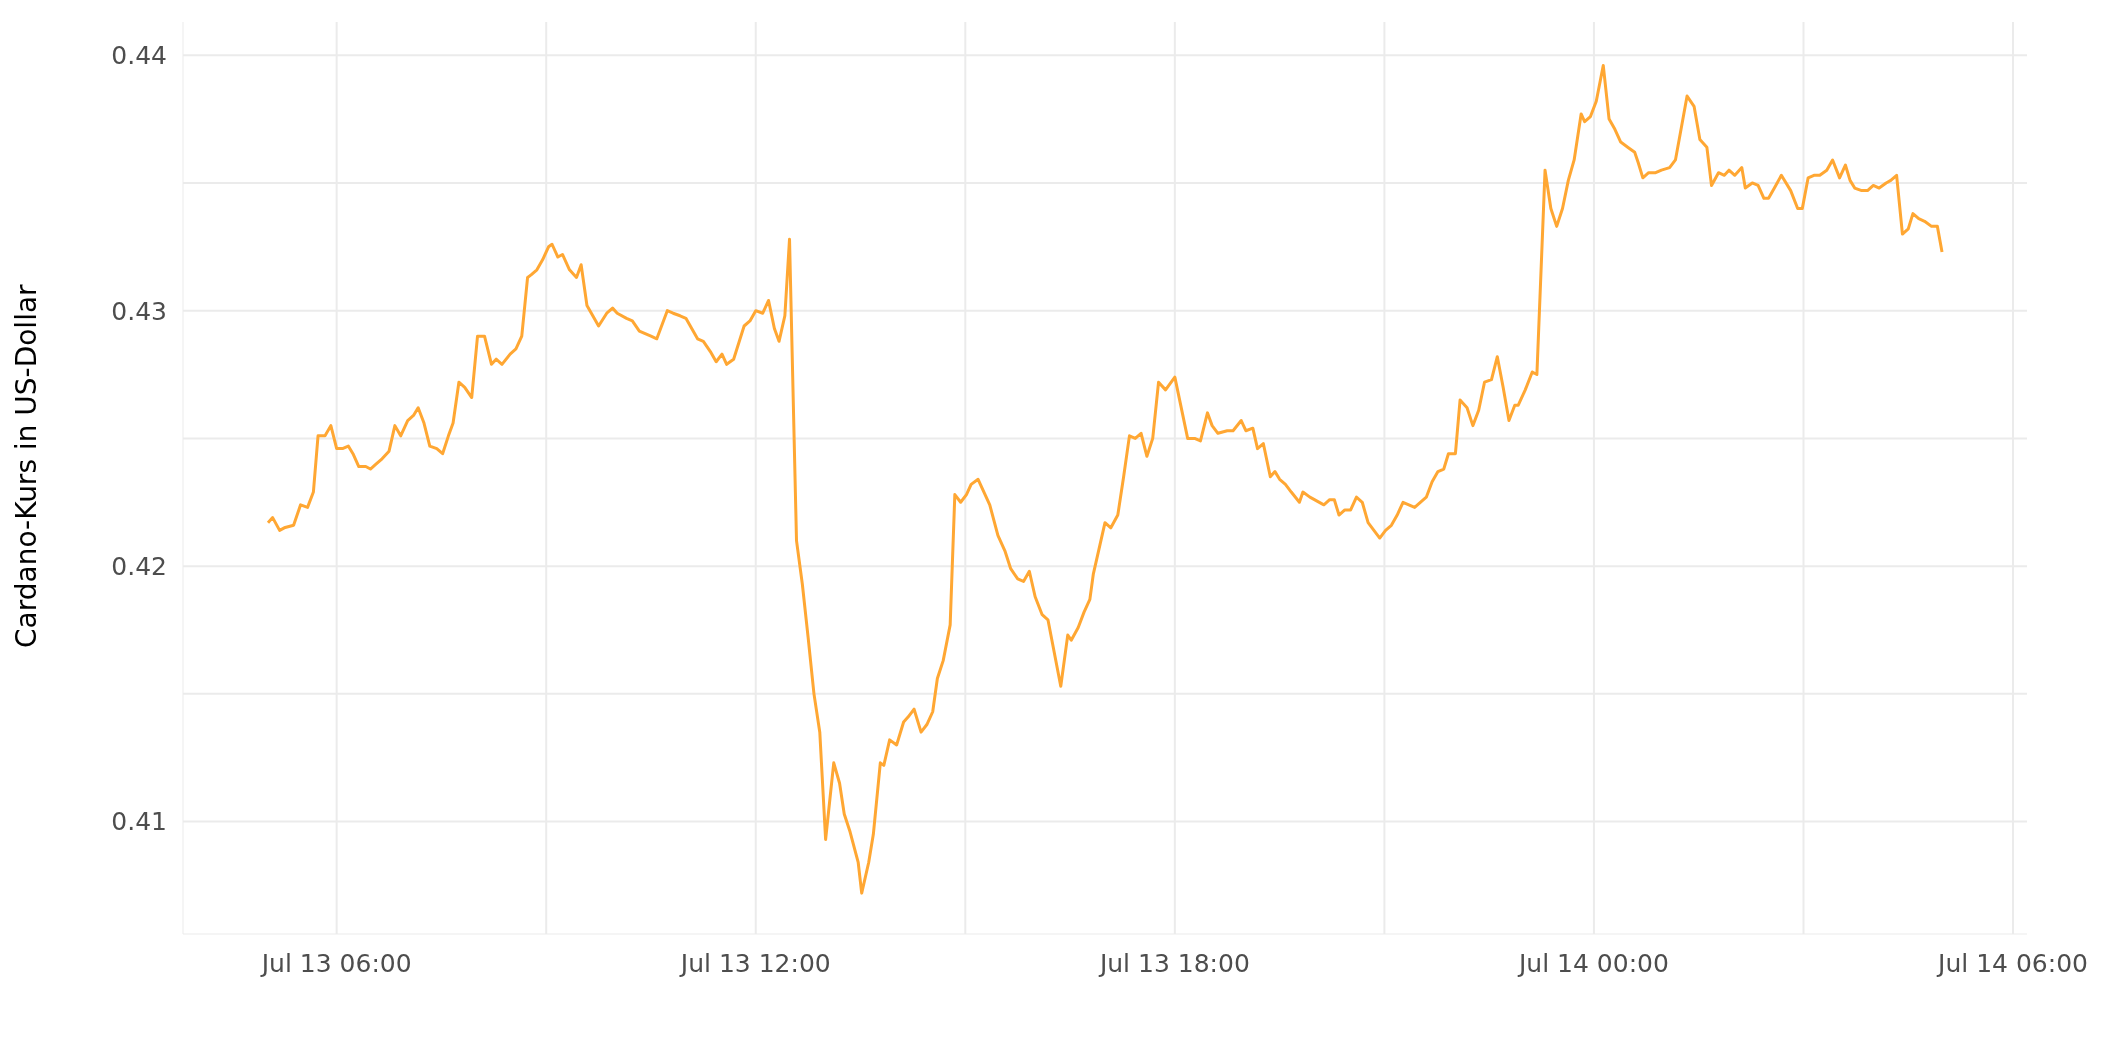 This screenshot has width=2125, height=1062. What do you see at coordinates (335, 963) in the screenshot?
I see `x-tick-label: Jul 13 06:00` at bounding box center [335, 963].